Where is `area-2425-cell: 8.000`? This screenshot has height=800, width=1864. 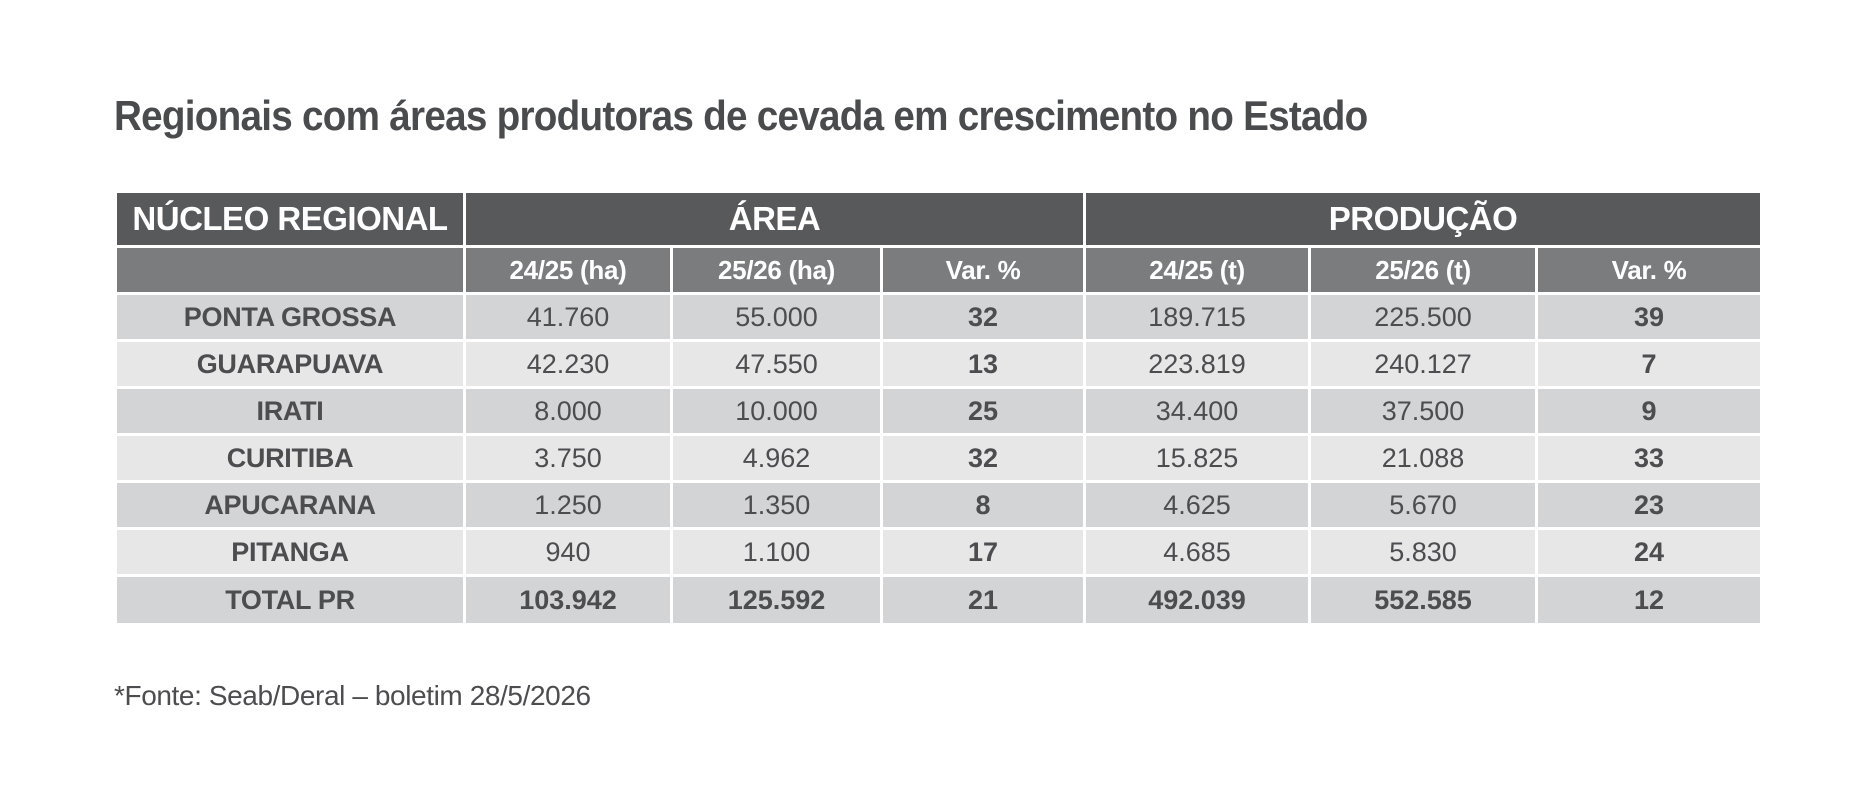 area-2425-cell: 8.000 is located at coordinates (568, 411).